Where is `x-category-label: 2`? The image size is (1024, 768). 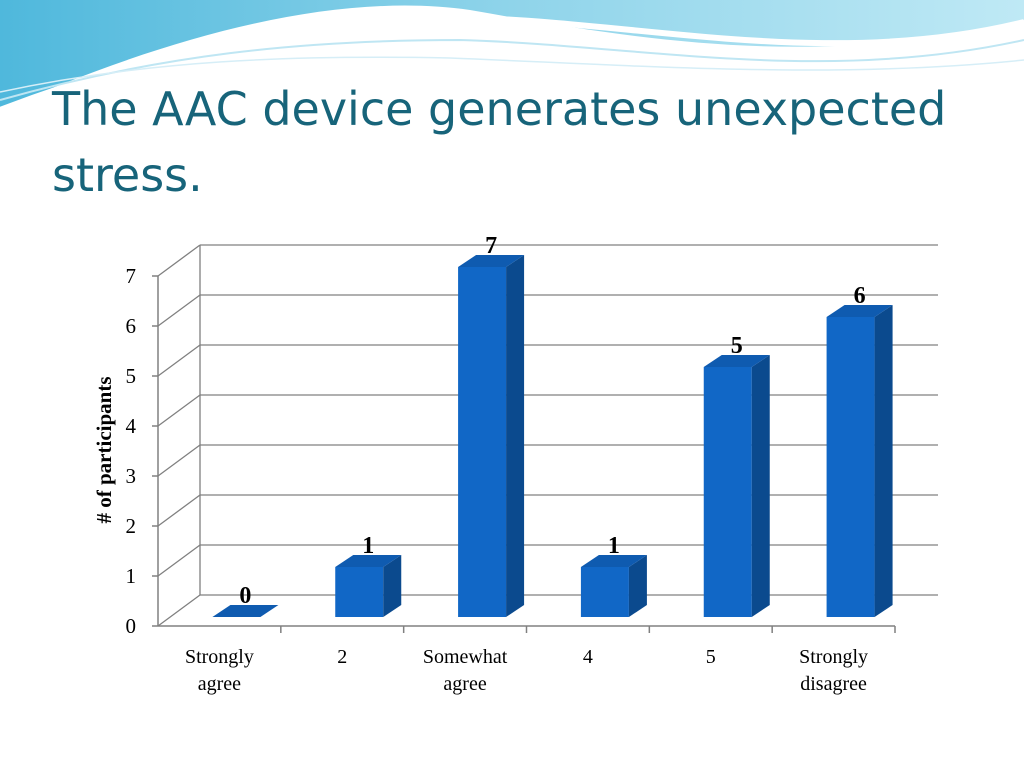
x-category-label: 2 is located at coordinates (342, 657).